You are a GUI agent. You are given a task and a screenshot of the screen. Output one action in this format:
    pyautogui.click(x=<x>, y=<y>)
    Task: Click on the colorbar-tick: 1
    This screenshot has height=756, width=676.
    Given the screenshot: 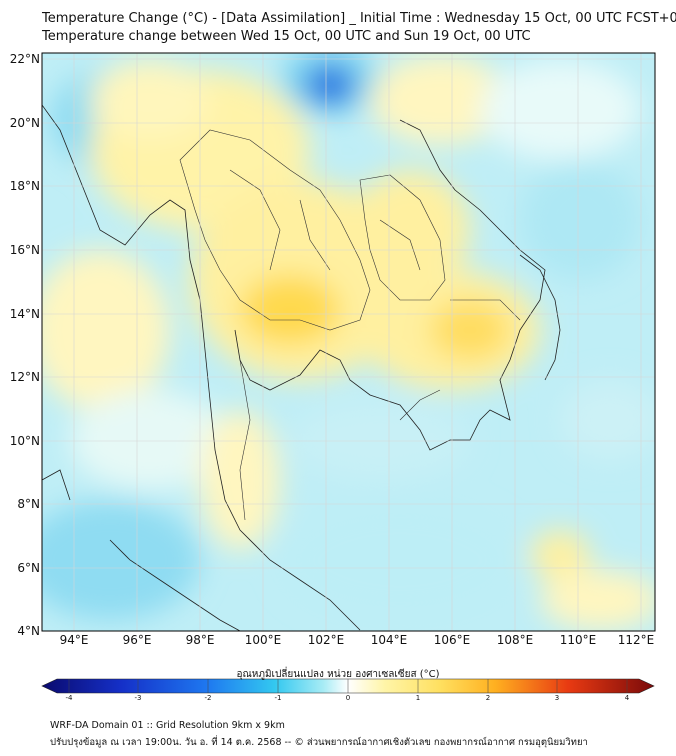 What is the action you would take?
    pyautogui.click(x=418, y=698)
    